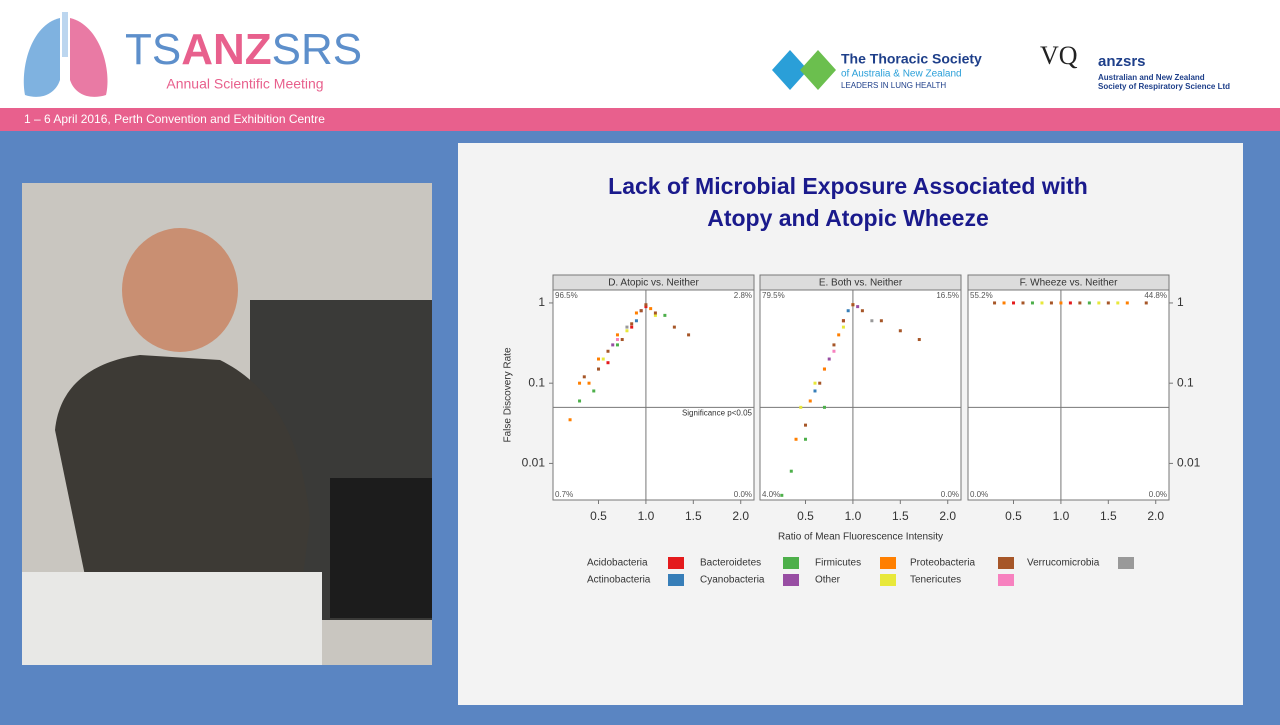 Image resolution: width=1280 pixels, height=725 pixels. What do you see at coordinates (942, 563) in the screenshot?
I see `legend-label: Proteobacteria` at bounding box center [942, 563].